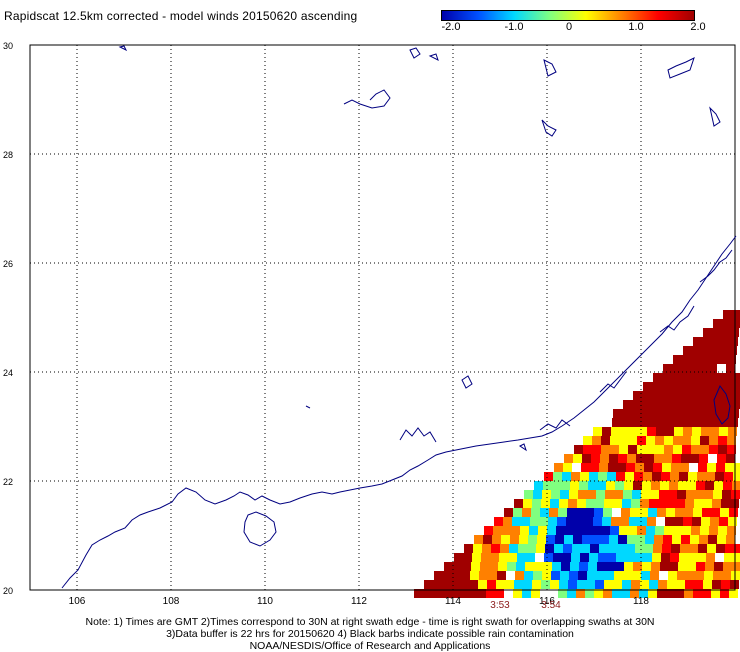 The width and height of the screenshot is (740, 652). Describe the element at coordinates (265, 601) in the screenshot. I see `lon-tick-label: 110` at that location.